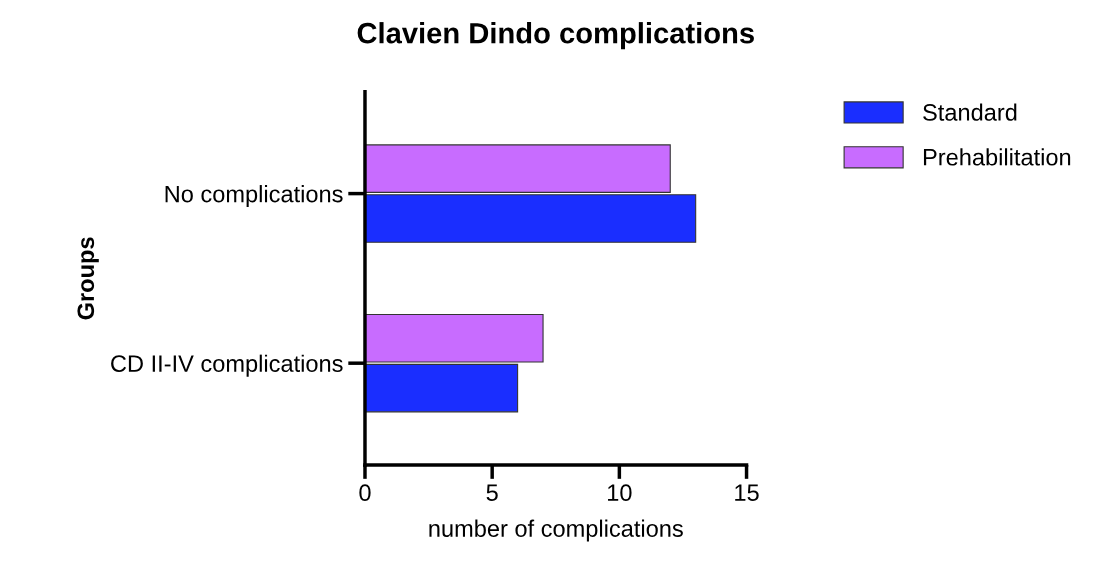 The height and width of the screenshot is (574, 1106). Describe the element at coordinates (365, 493) in the screenshot. I see `x-tick-label: 0` at that location.